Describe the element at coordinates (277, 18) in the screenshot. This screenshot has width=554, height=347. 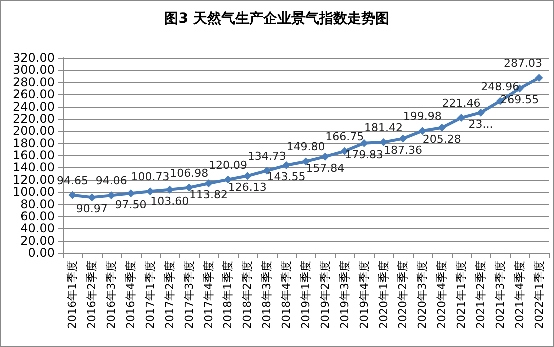
I see `chart-title: 图3 天然气生产企业景气指数走势图` at that location.